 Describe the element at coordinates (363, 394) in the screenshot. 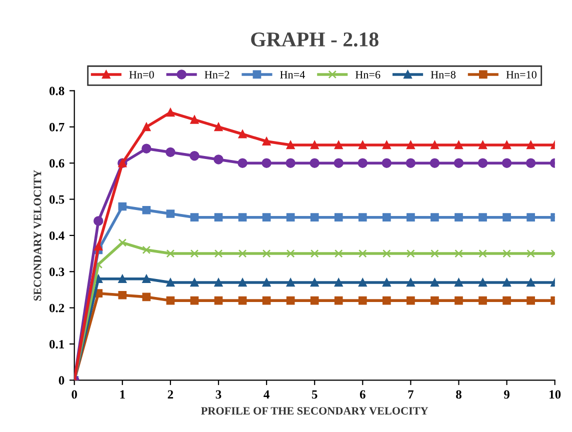

I see `x-tick-label: 6` at that location.